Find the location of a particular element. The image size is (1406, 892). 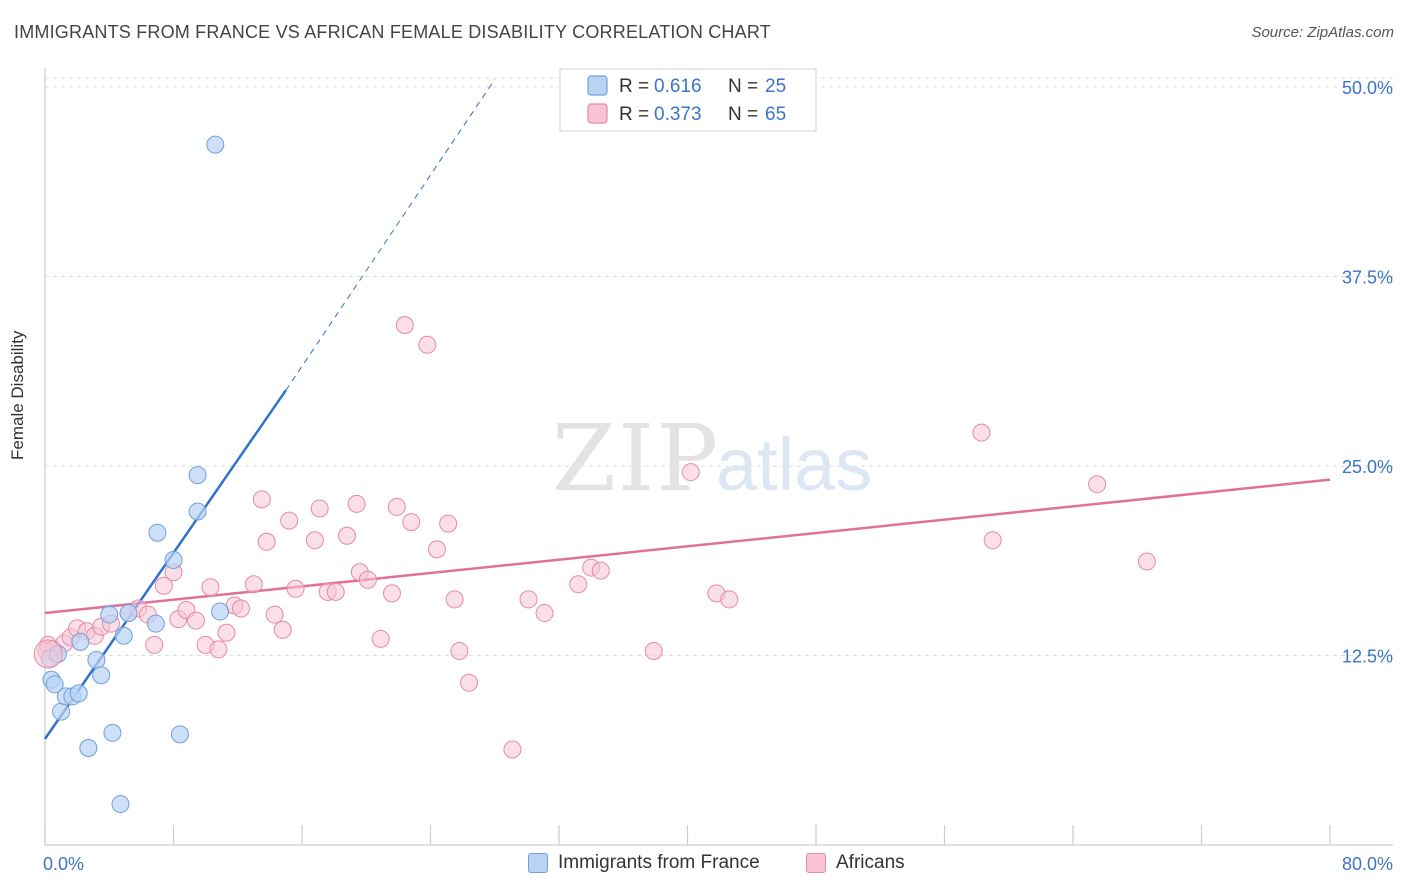

point-africans-cluster is located at coordinates (48, 654).